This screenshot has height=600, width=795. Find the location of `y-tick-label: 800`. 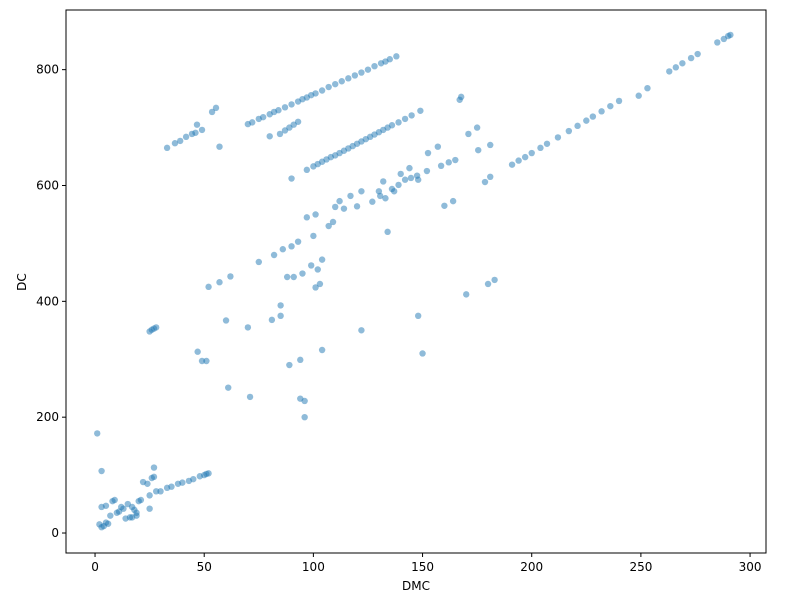

y-tick-label: 800 is located at coordinates (47, 70).